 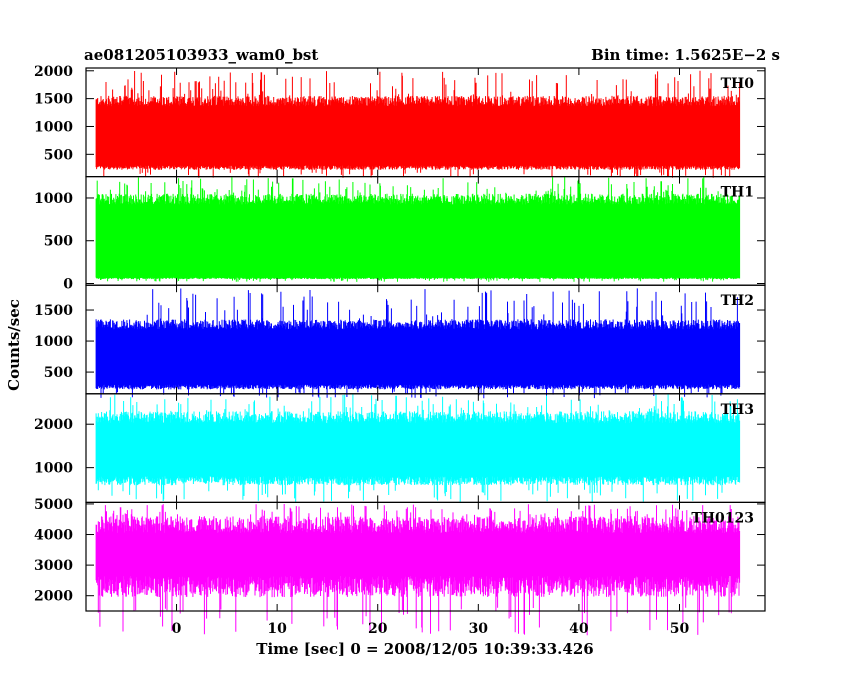 I want to click on panel-th3: 1000 2000 TH3, so click(x=400, y=448).